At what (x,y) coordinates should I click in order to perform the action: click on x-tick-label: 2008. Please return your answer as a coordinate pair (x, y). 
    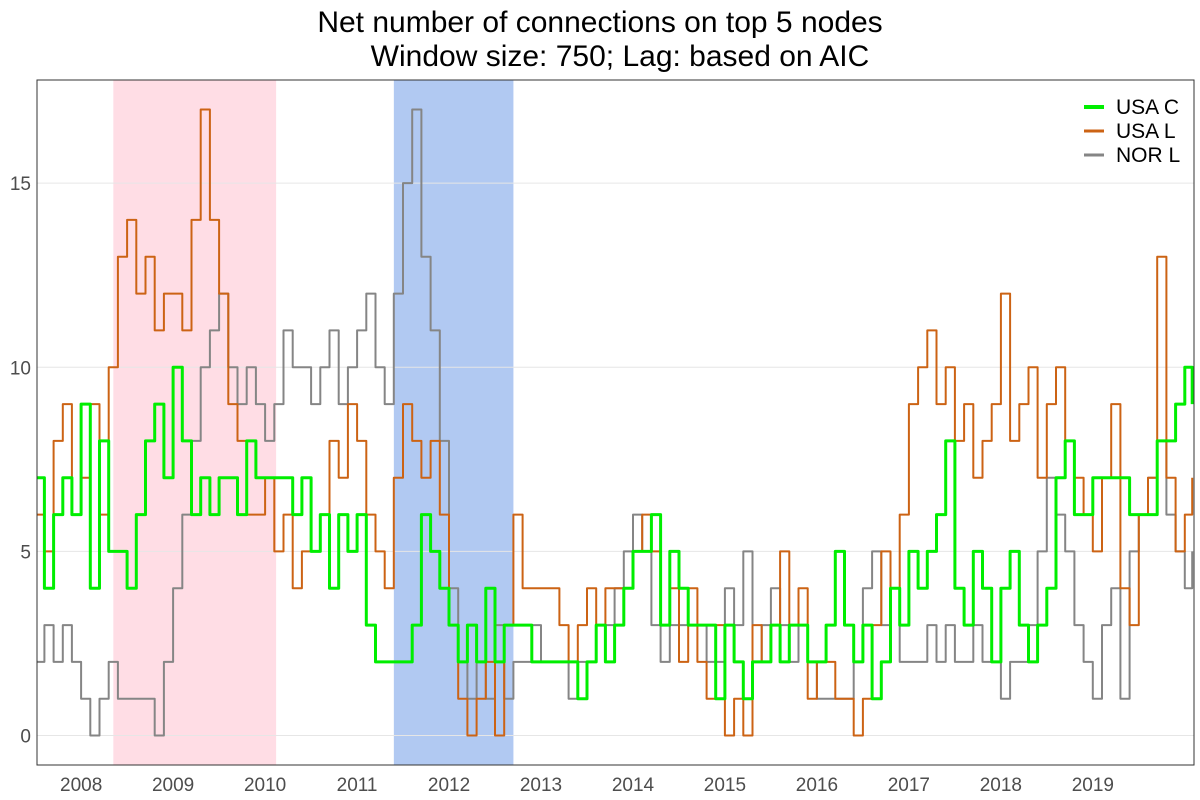
    Looking at the image, I should click on (81, 785).